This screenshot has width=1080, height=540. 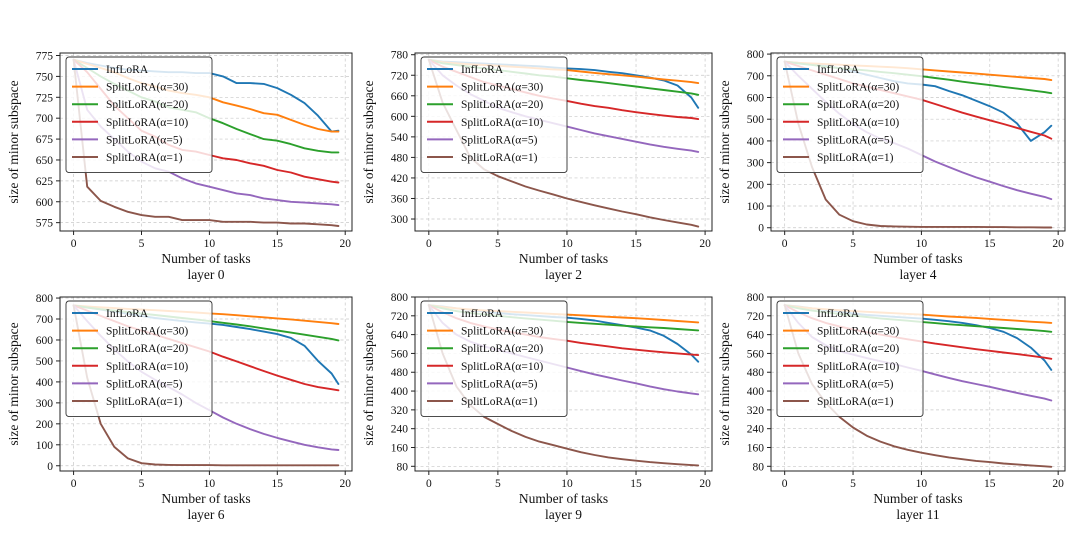 I want to click on chart-2-frame, so click(x=918, y=142).